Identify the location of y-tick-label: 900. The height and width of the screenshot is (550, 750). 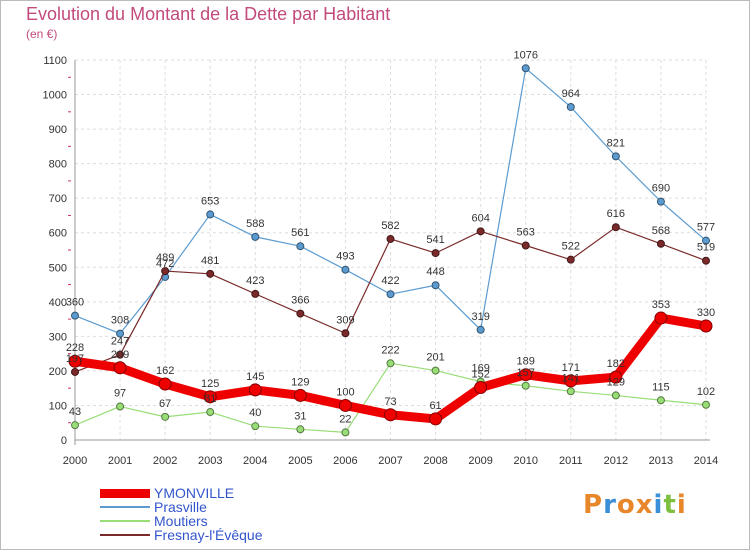
(58, 130).